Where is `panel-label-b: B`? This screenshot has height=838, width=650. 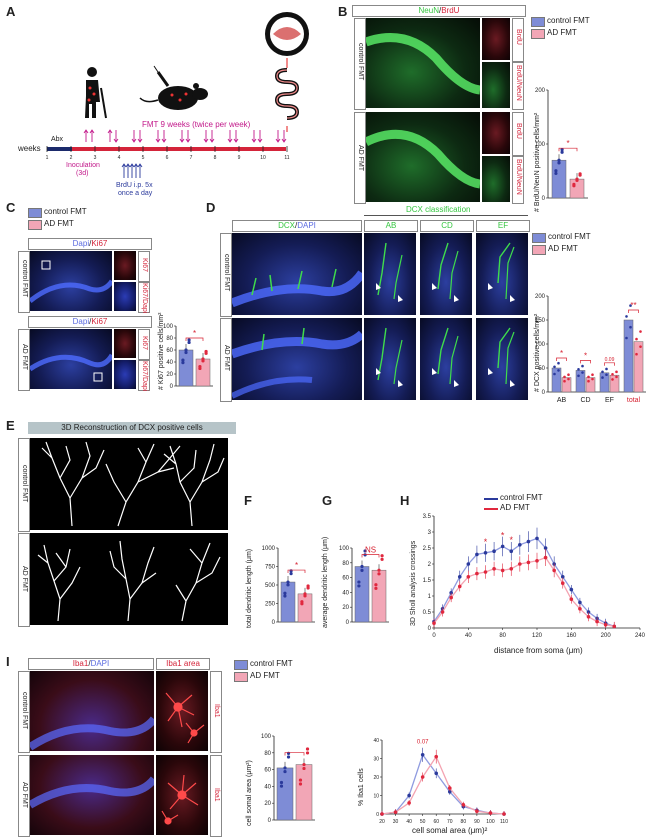
panel-label-b: B is located at coordinates (343, 11).